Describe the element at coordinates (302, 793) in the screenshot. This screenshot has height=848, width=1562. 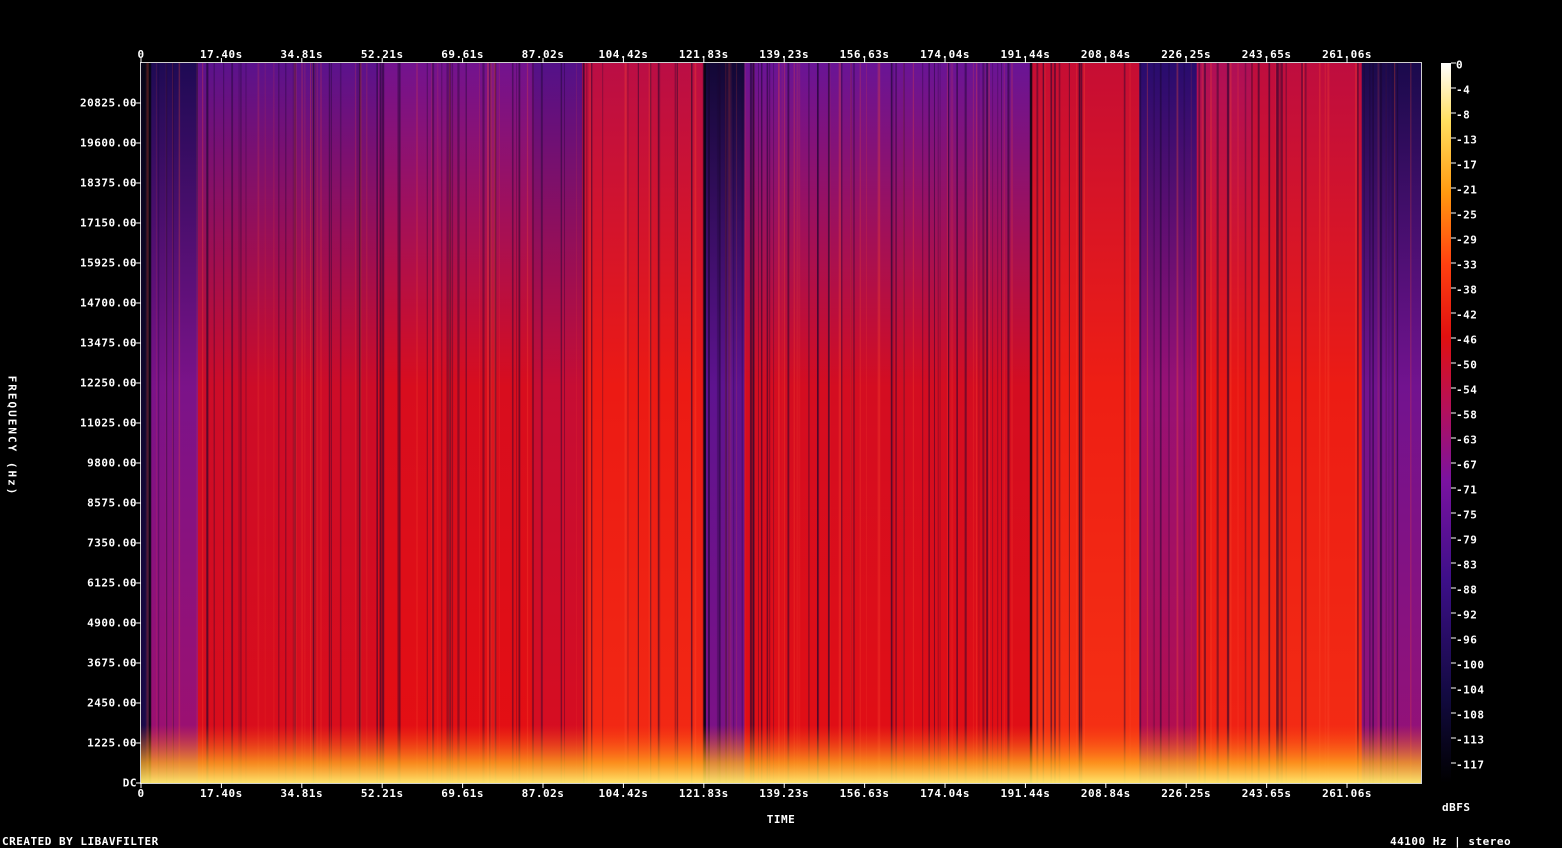
I see `x-tick-label-bottom: 34.81s` at that location.